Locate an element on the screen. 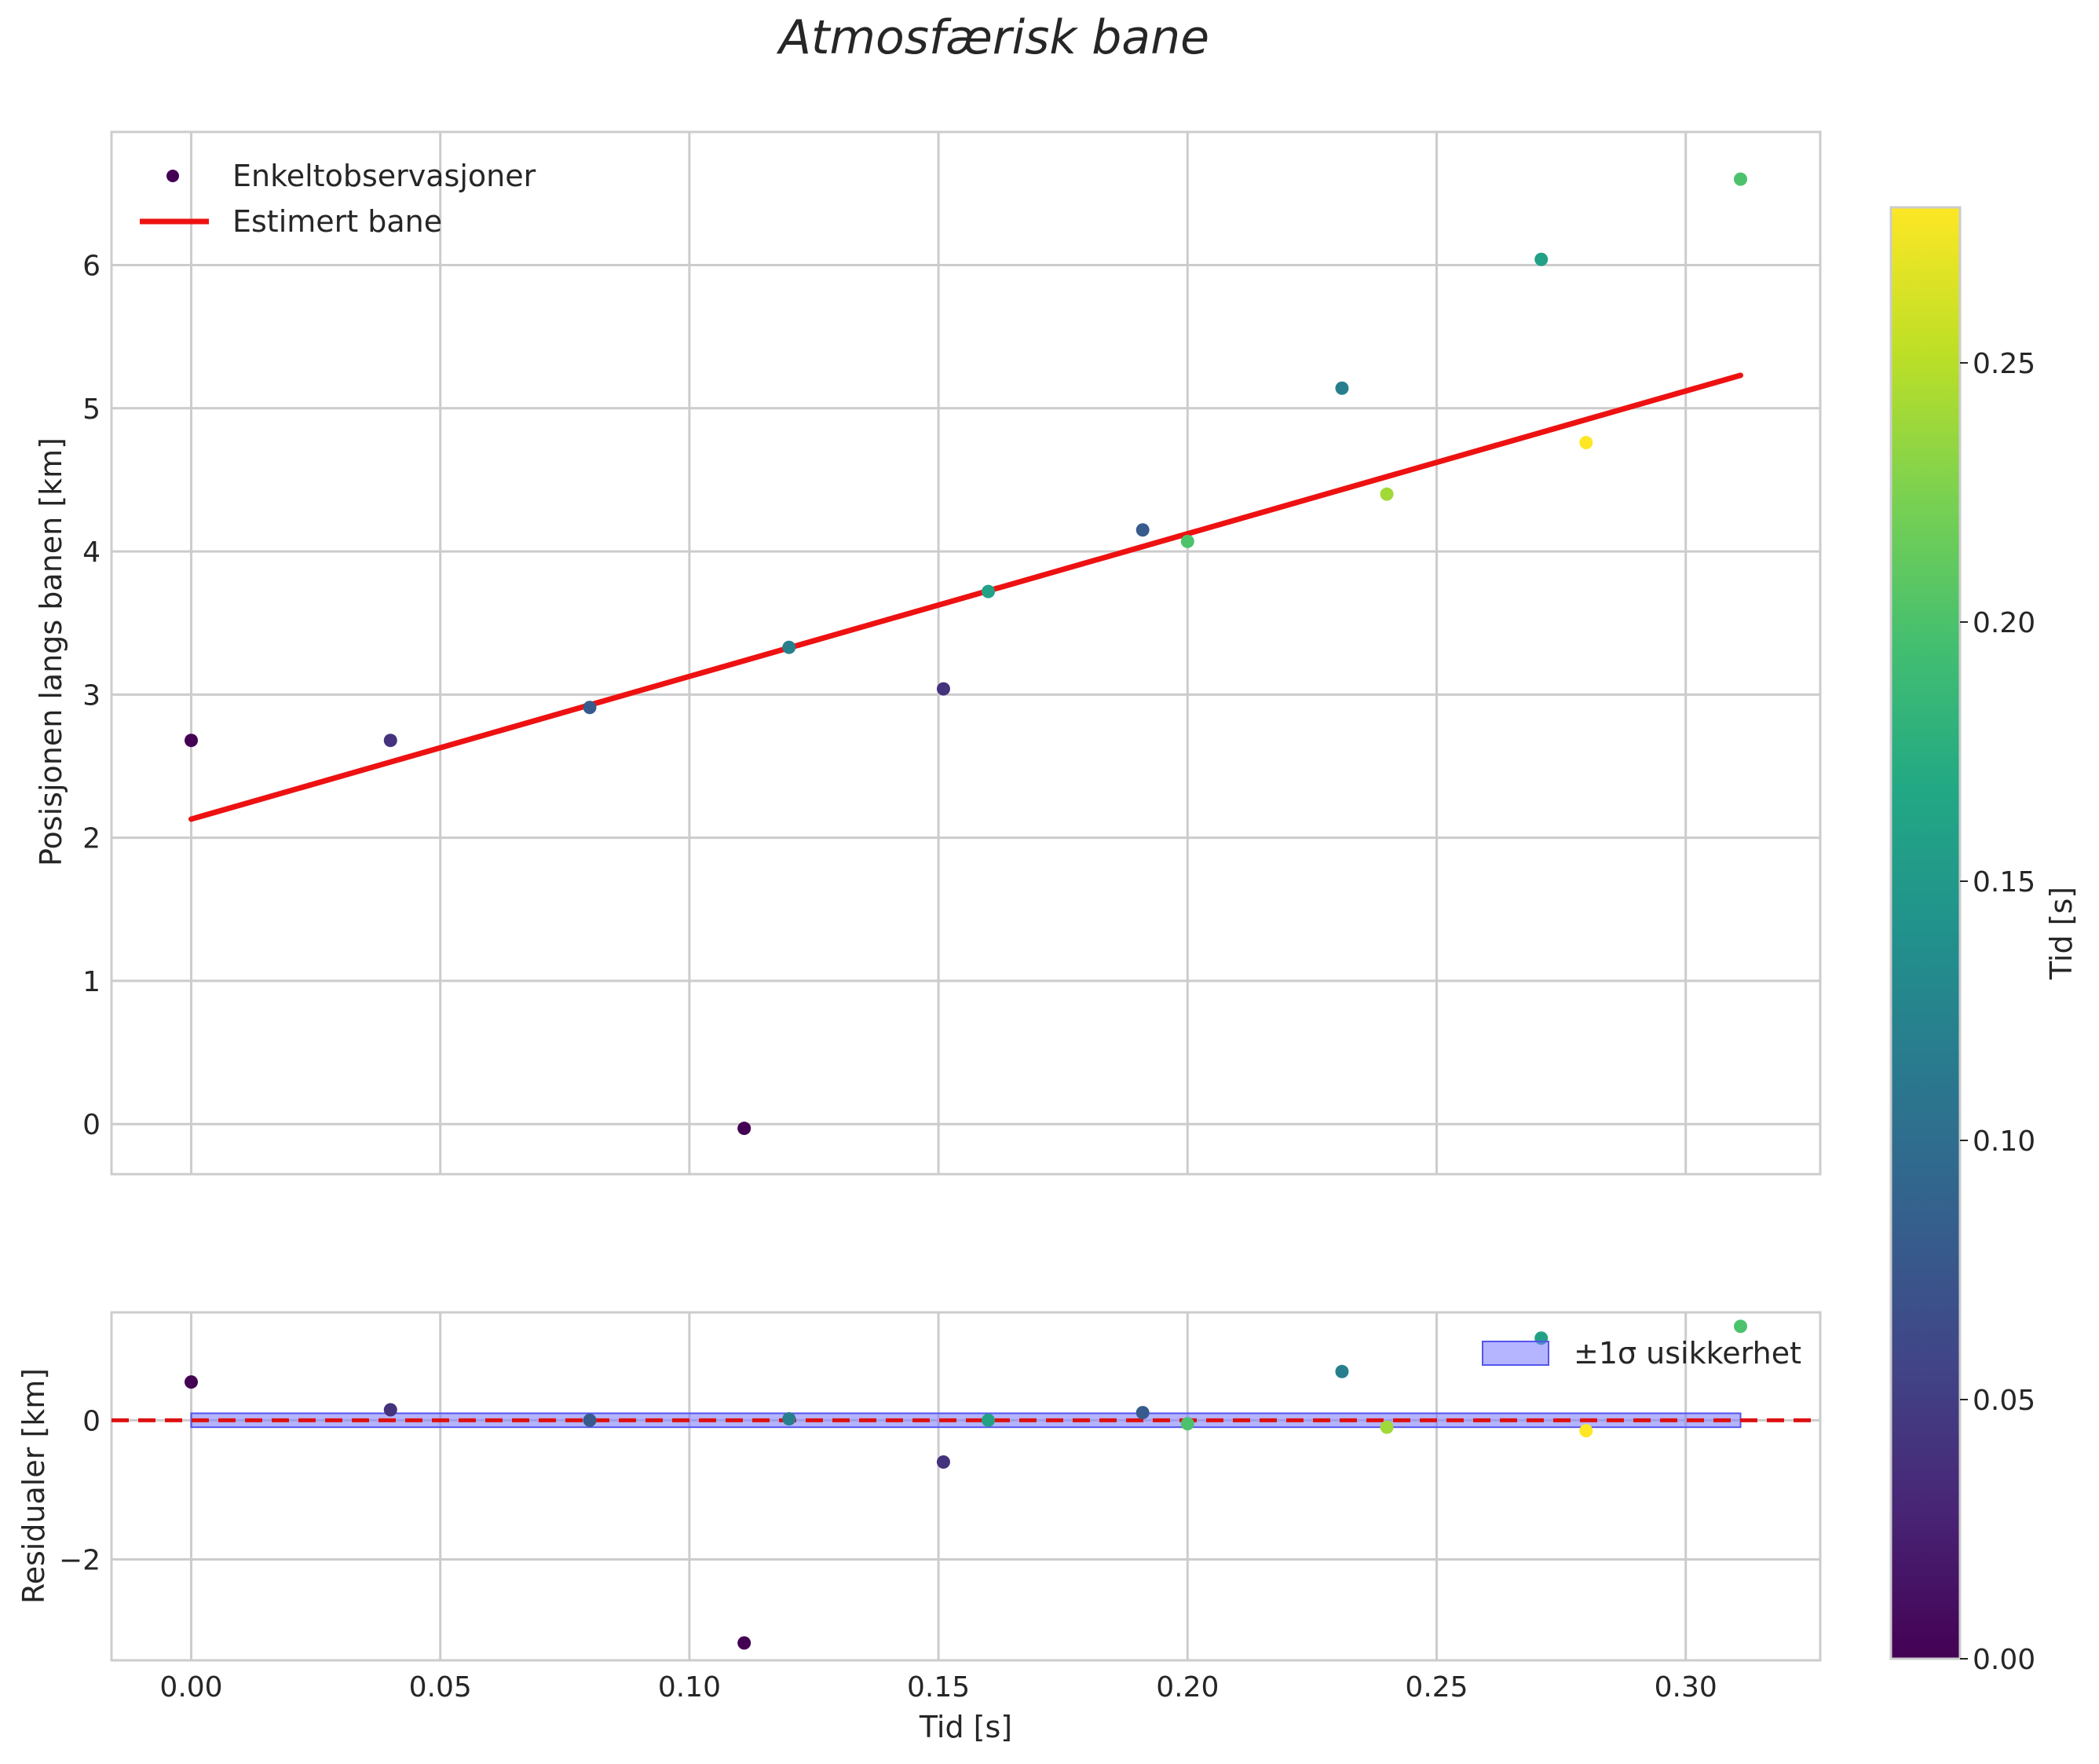 The height and width of the screenshot is (1764, 2099). position-legend: Enkeltobservasjoner Estimert bane is located at coordinates (338, 199).